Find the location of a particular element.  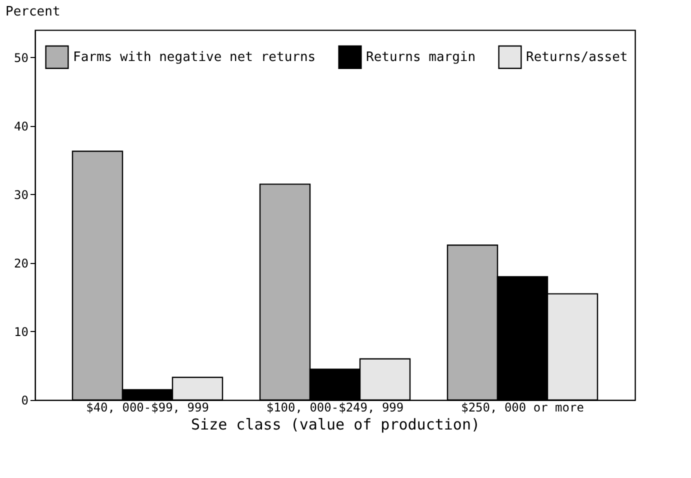

y-axis-title: Percent is located at coordinates (33, 12).